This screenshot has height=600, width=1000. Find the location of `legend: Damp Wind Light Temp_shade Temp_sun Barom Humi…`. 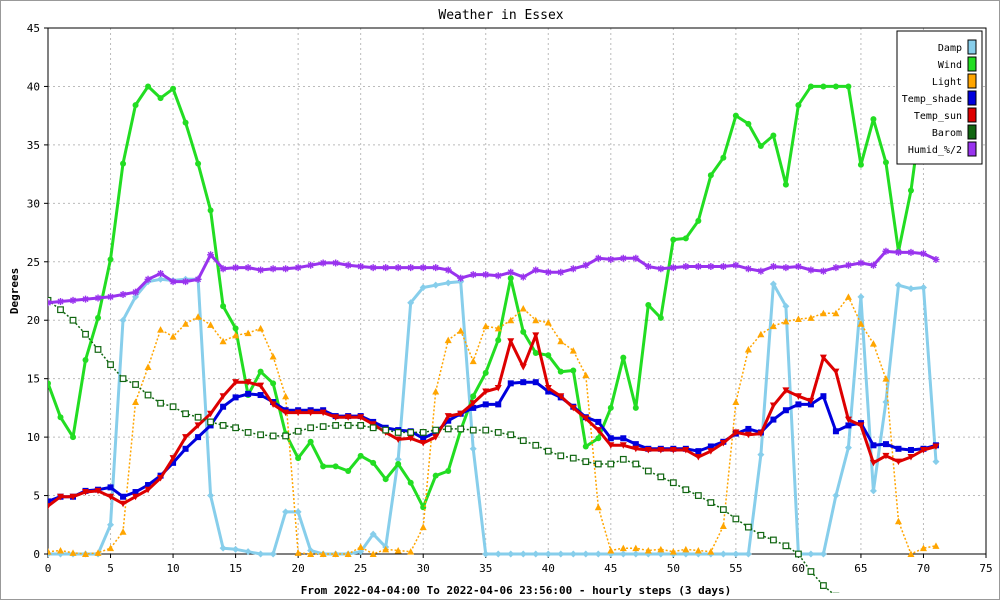

legend: Damp Wind Light Temp_shade Temp_sun Barom Humi… is located at coordinates (939, 97).